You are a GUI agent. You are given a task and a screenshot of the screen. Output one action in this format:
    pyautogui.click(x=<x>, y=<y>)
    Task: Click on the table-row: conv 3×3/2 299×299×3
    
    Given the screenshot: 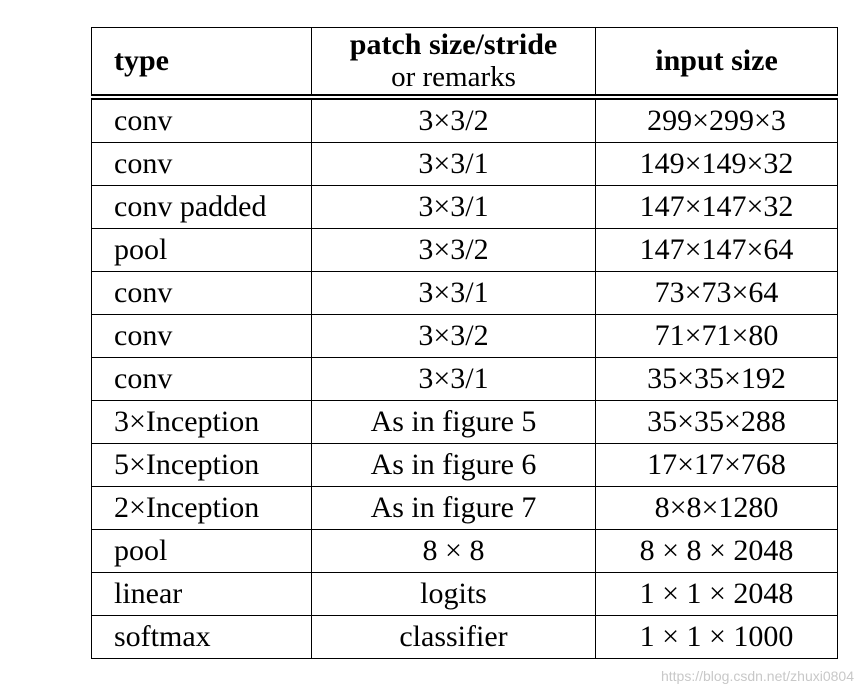 What is the action you would take?
    pyautogui.click(x=464, y=119)
    